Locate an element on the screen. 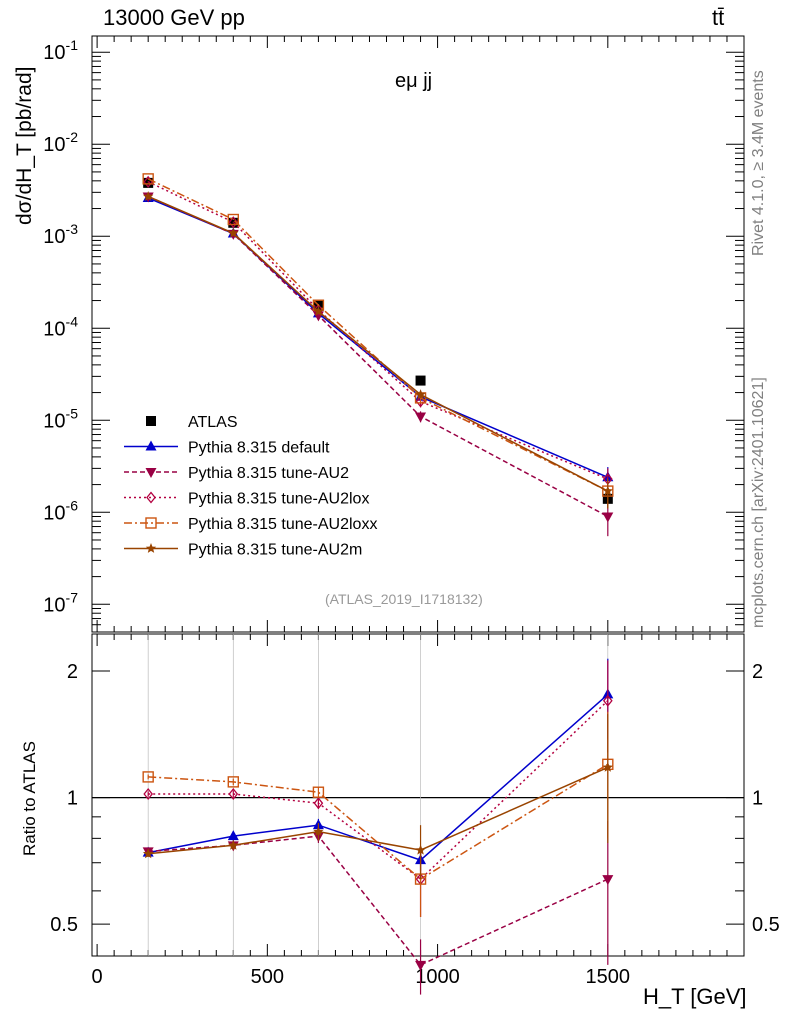 The height and width of the screenshot is (1024, 786). main-y-tick-label: 10⁻⁶ is located at coordinates (60, 510).